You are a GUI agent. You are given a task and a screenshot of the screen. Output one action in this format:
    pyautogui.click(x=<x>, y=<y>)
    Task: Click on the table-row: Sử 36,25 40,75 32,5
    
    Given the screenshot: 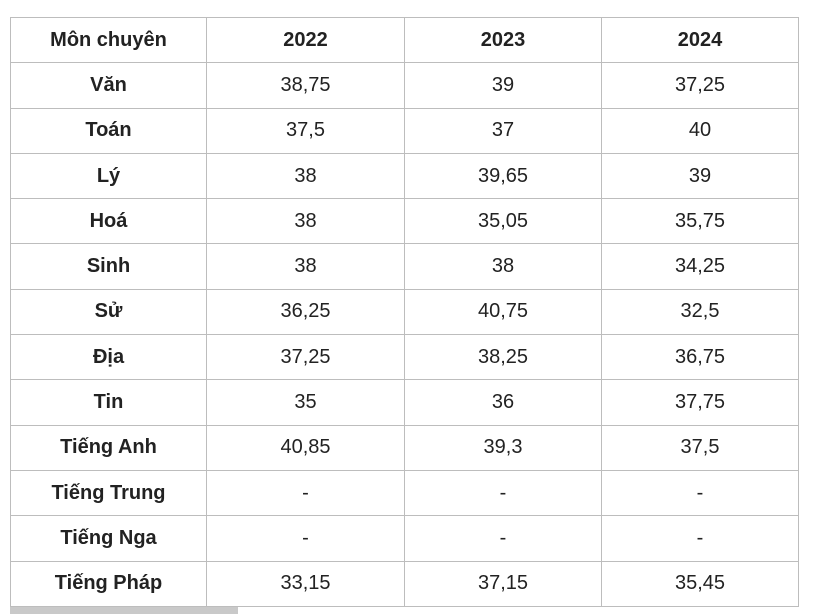 What is the action you would take?
    pyautogui.click(x=404, y=312)
    